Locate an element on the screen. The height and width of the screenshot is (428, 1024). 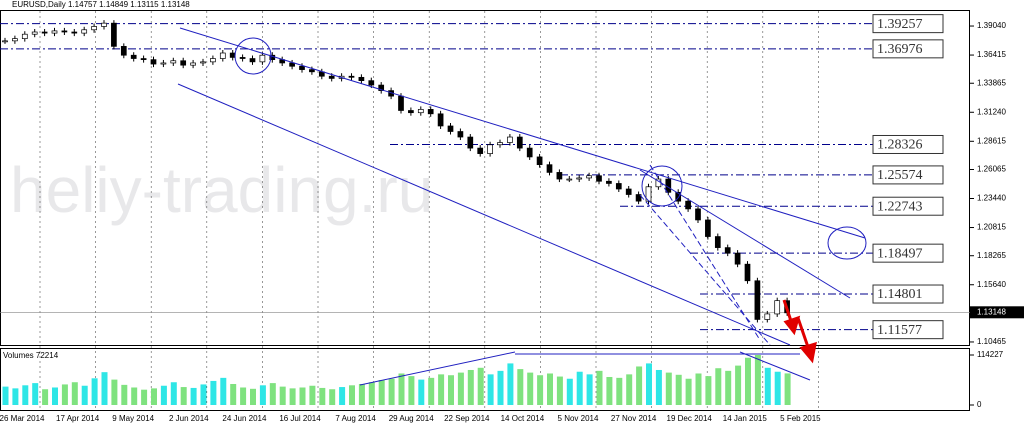
y-tick-label: 1.20815 is located at coordinates (991, 227).